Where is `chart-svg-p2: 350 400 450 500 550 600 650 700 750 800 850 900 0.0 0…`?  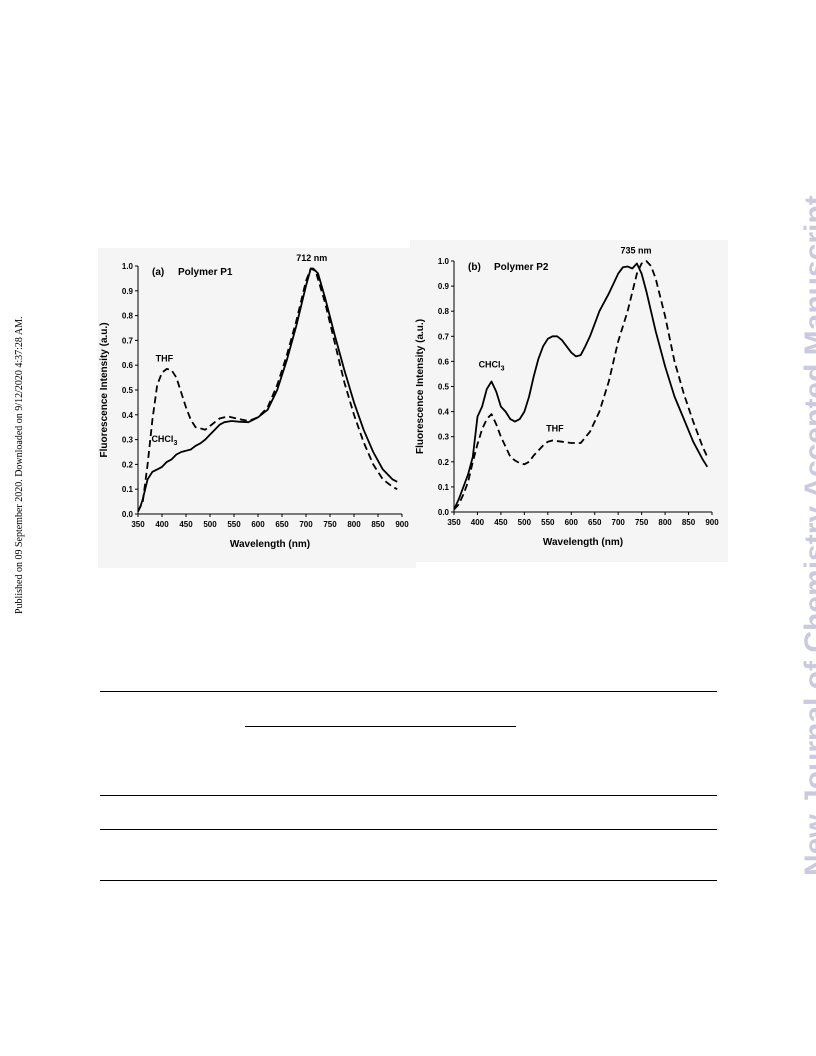
chart-svg-p2: 350 400 450 500 550 600 650 700 750 800 850 900 0.0 0… is located at coordinates (569, 401).